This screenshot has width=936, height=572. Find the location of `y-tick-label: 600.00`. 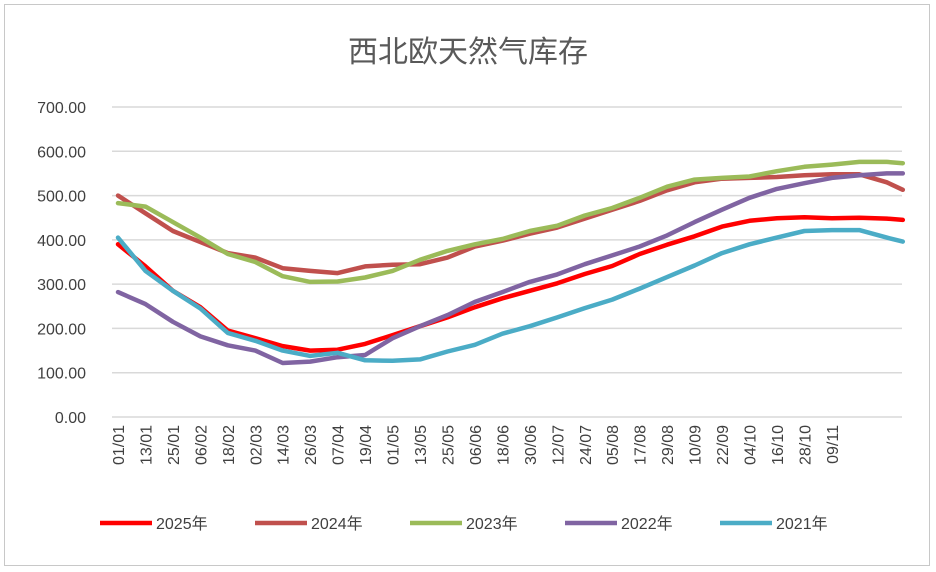

y-tick-label: 600.00 is located at coordinates (61, 152).